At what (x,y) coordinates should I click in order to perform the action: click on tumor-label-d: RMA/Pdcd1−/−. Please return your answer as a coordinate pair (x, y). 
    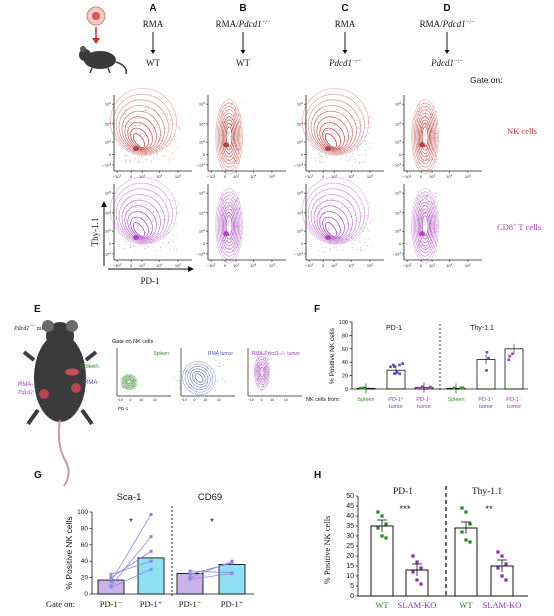
    Looking at the image, I should click on (447, 24).